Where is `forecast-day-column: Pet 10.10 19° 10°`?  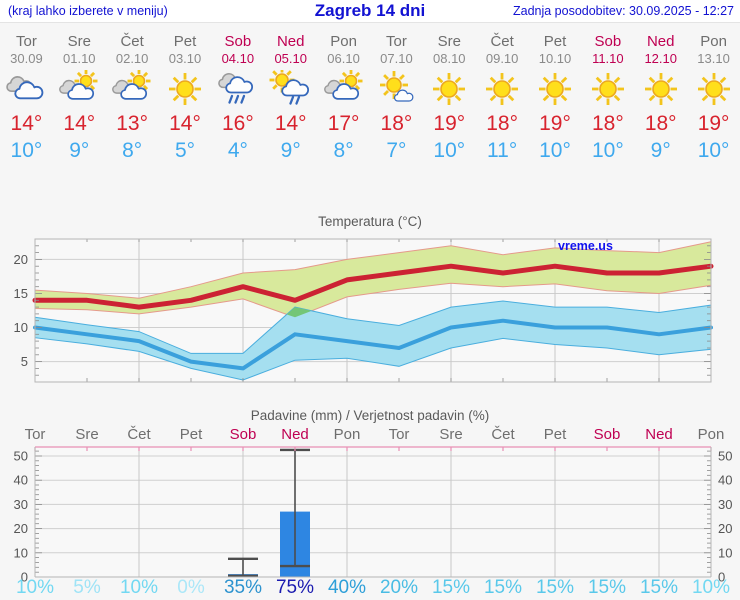
forecast-day-column: Pet 10.10 19° 10° is located at coordinates (555, 95).